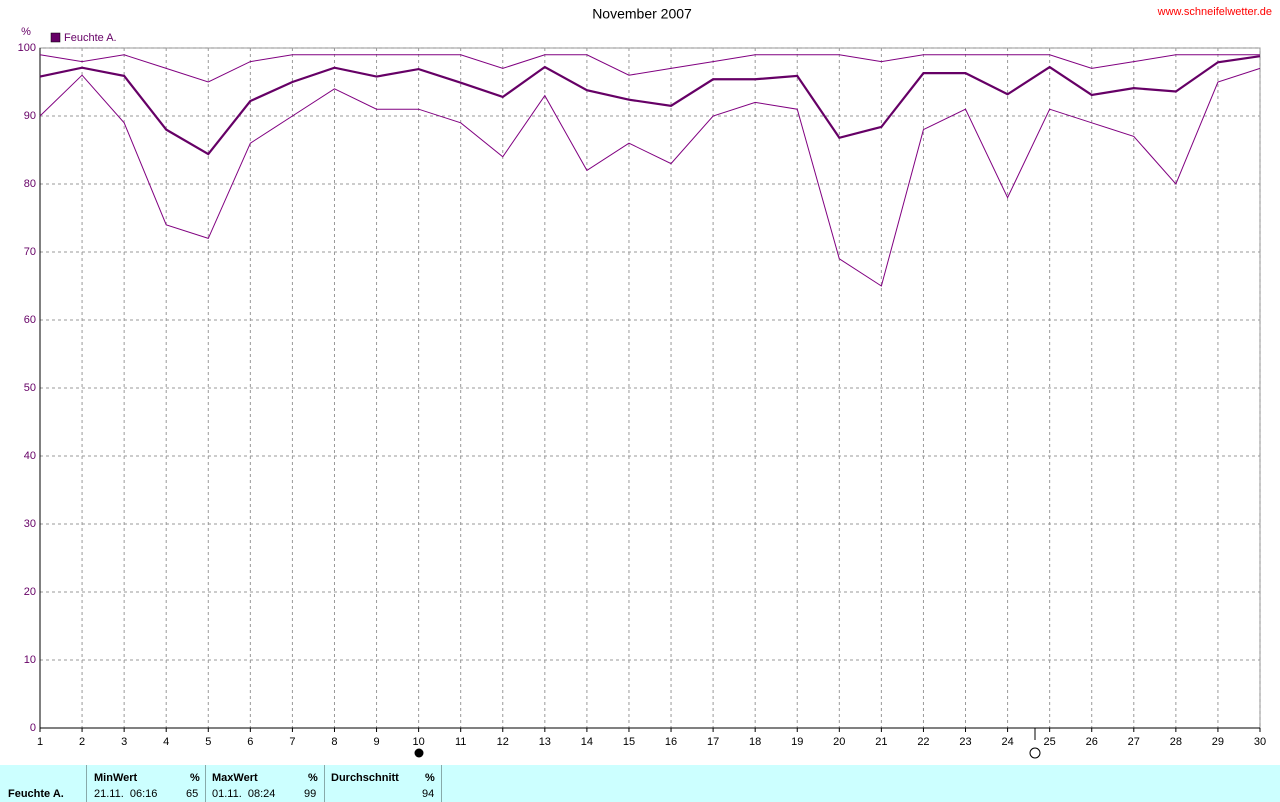  What do you see at coordinates (881, 742) in the screenshot?
I see `x-tick-label: 21` at bounding box center [881, 742].